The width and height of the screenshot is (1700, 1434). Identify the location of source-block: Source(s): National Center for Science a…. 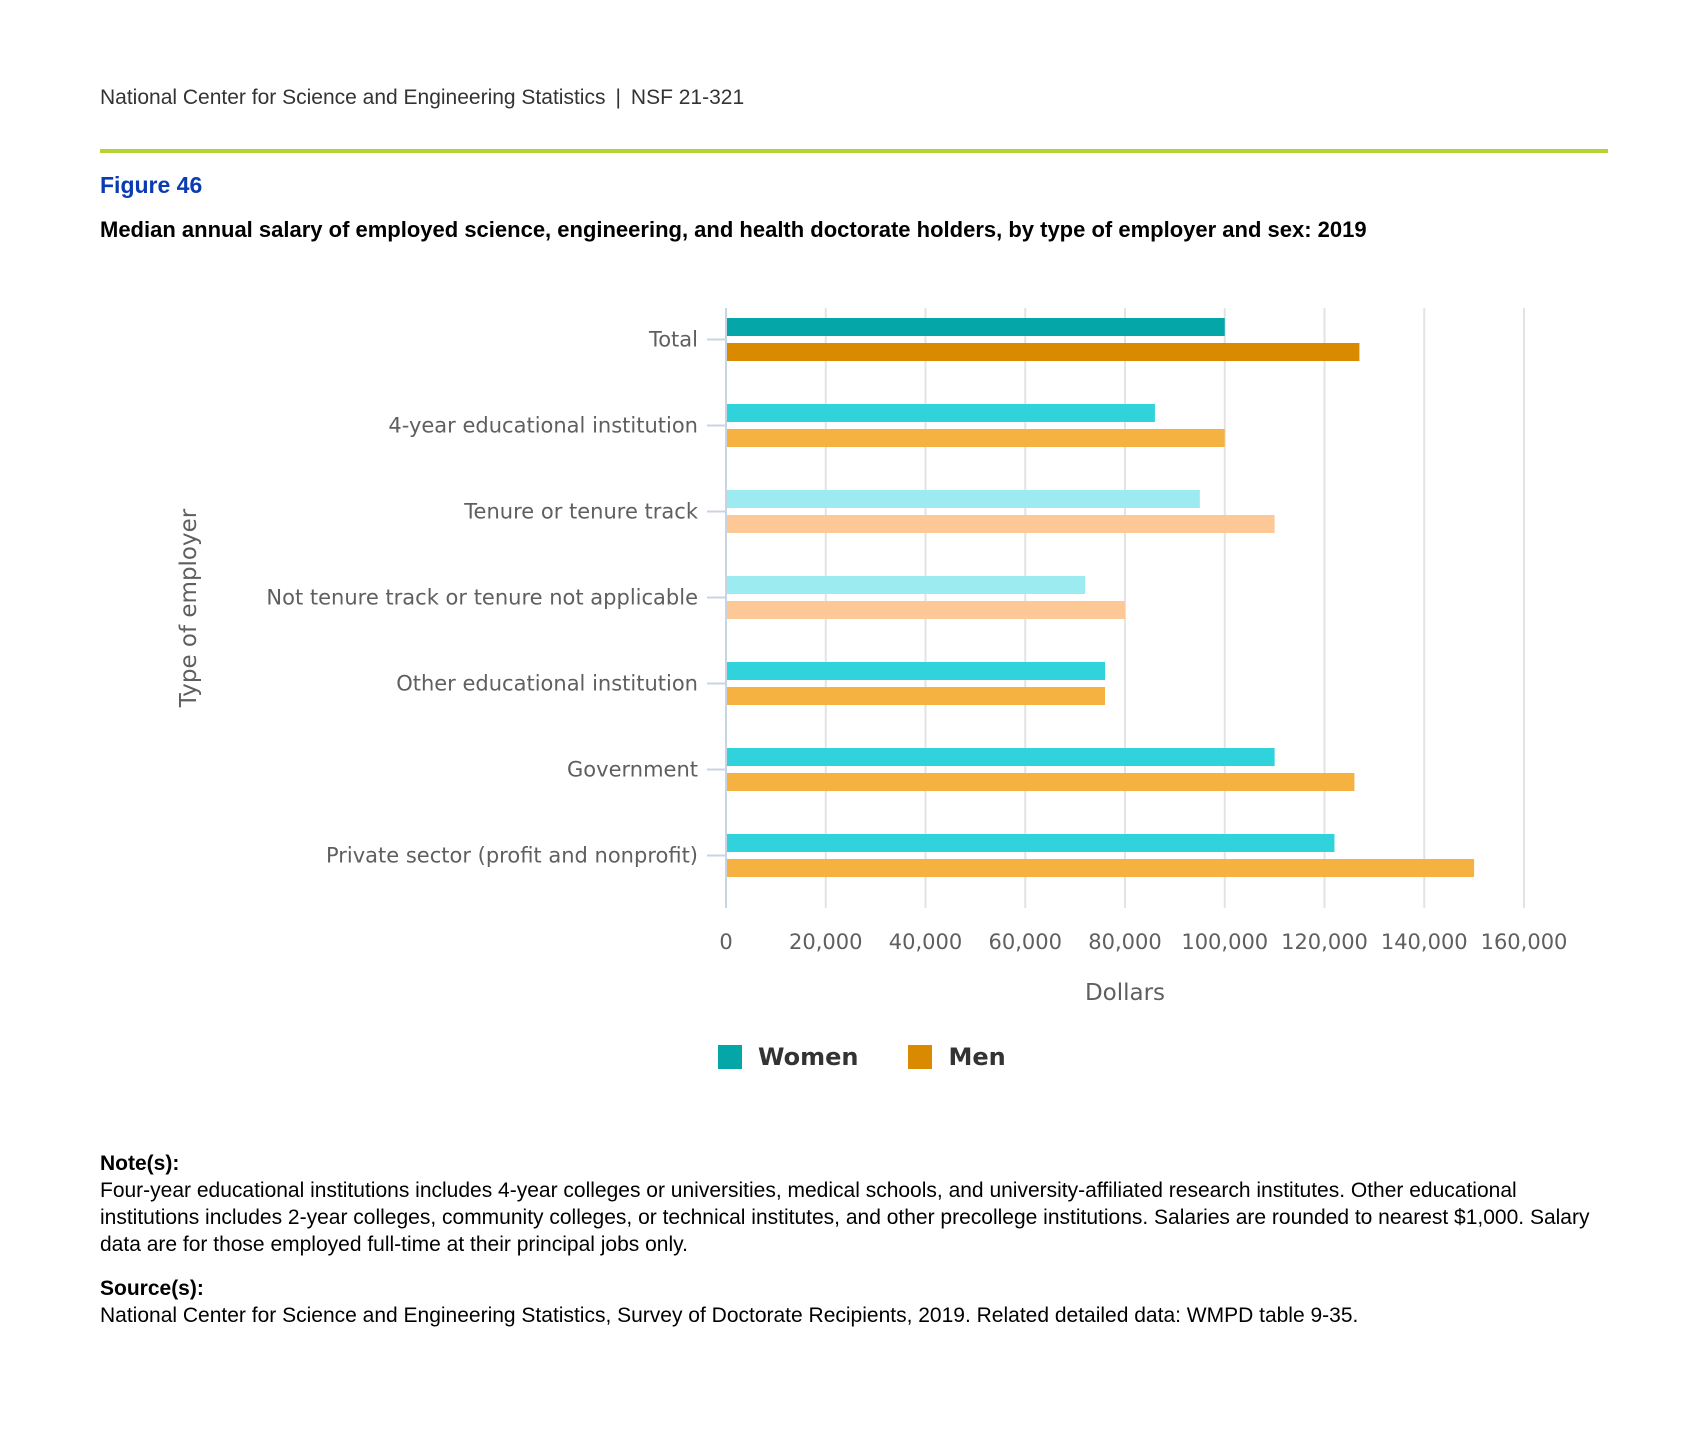
(860, 1302).